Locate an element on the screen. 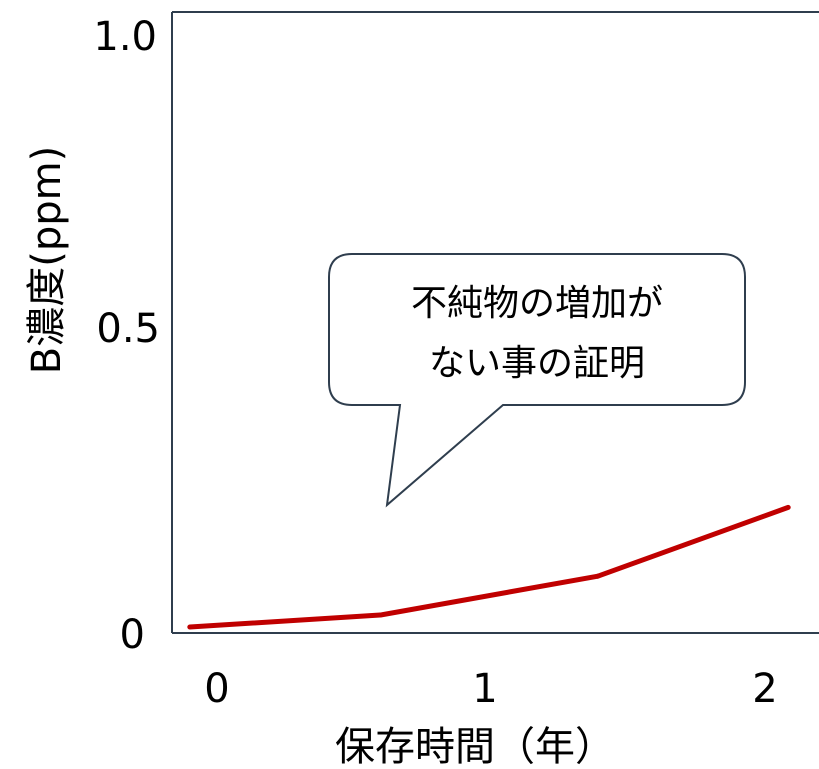  series-layer is located at coordinates (489, 567).